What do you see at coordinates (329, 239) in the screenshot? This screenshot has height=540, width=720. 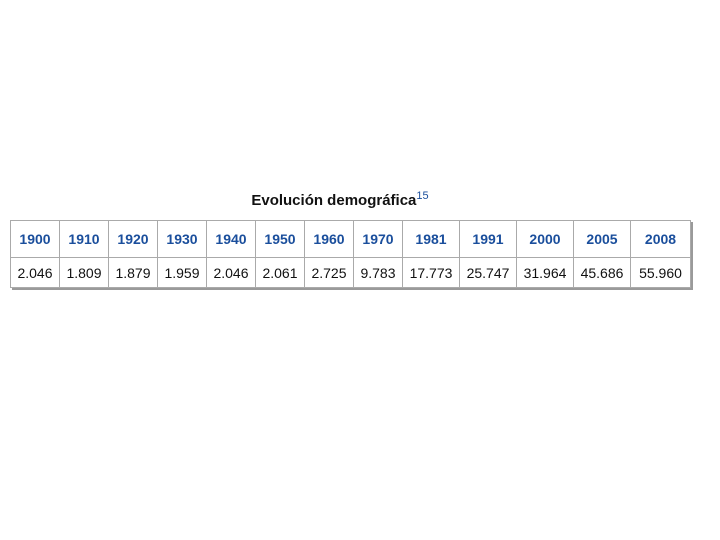 I see `header-cell: 1960` at bounding box center [329, 239].